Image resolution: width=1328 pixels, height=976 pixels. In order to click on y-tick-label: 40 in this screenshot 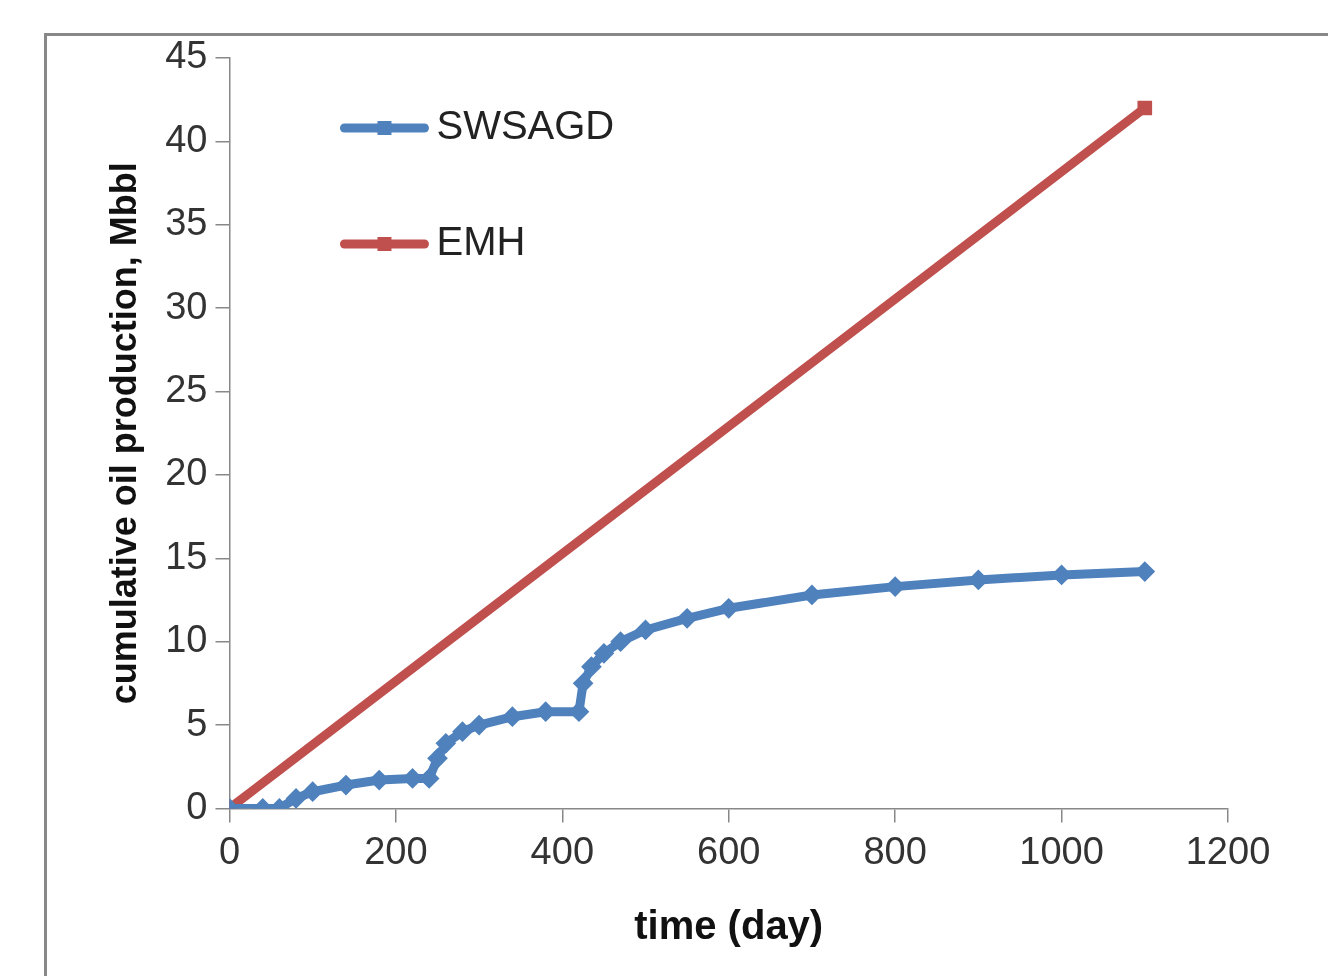, I will do `click(186, 138)`.